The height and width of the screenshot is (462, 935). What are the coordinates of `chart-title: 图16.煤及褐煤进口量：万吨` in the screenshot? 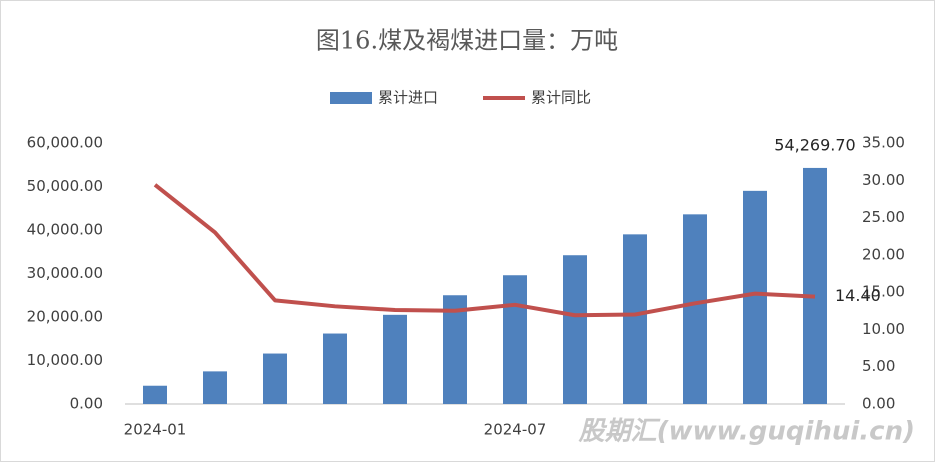 It's located at (467, 41).